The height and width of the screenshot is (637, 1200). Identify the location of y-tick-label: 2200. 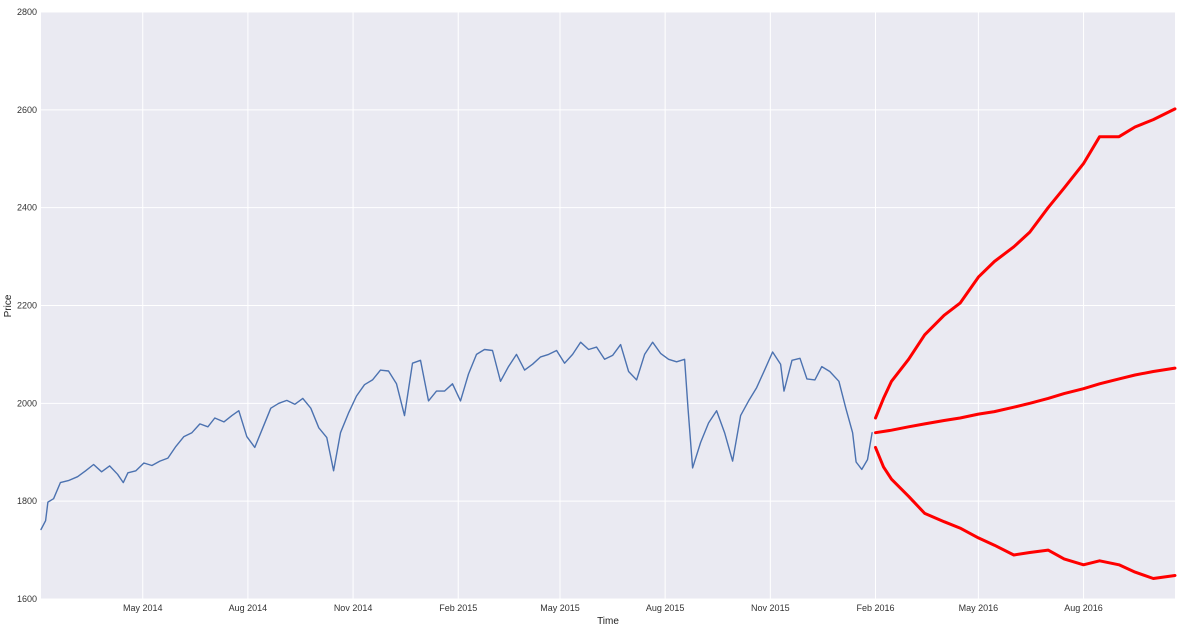
(27, 306).